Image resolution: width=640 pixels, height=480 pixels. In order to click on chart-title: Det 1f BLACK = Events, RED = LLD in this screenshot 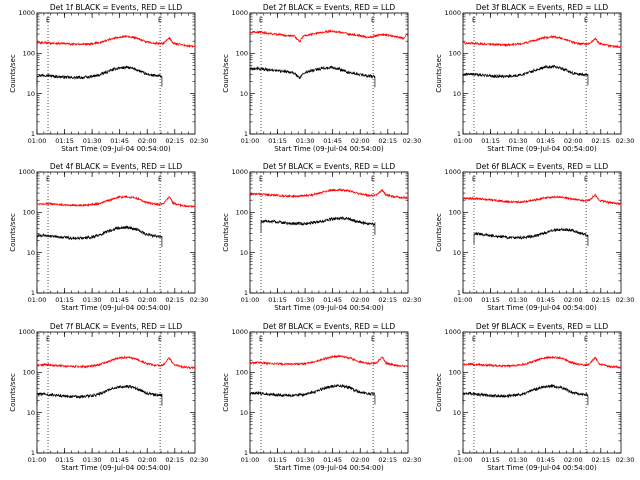, I will do `click(116, 7)`.